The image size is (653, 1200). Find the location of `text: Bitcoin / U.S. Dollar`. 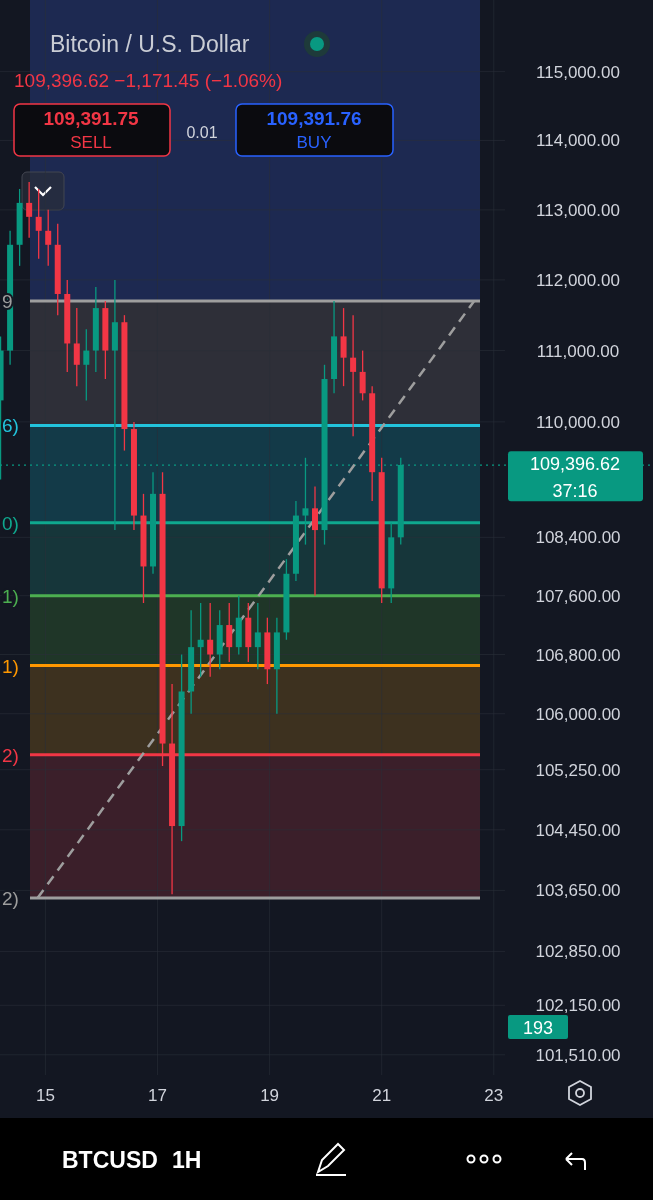

text: Bitcoin / U.S. Dollar is located at coordinates (150, 44).